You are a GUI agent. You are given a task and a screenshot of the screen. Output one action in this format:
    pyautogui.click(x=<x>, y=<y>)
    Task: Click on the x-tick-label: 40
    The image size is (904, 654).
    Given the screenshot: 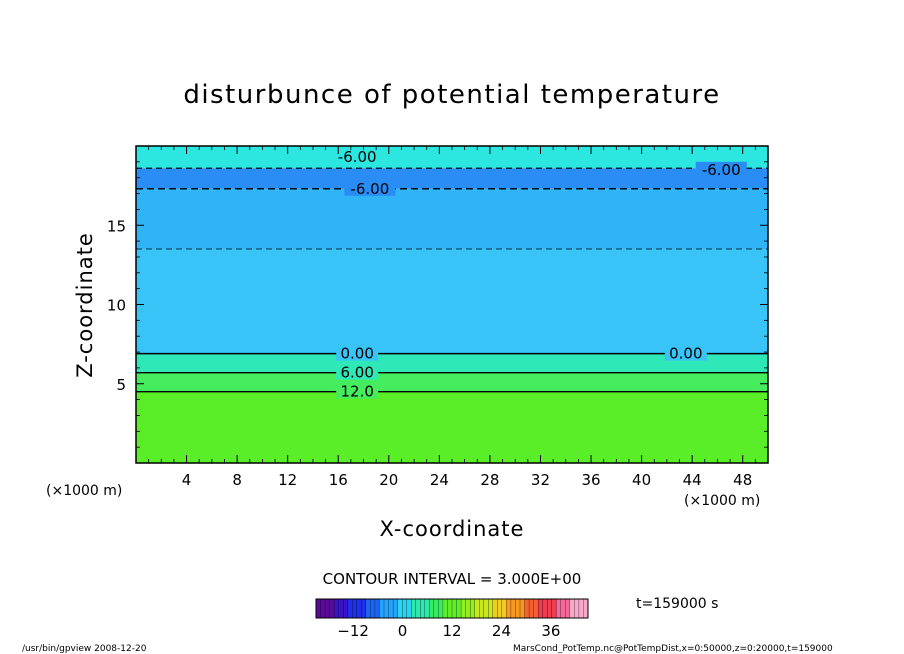 What is the action you would take?
    pyautogui.click(x=641, y=480)
    